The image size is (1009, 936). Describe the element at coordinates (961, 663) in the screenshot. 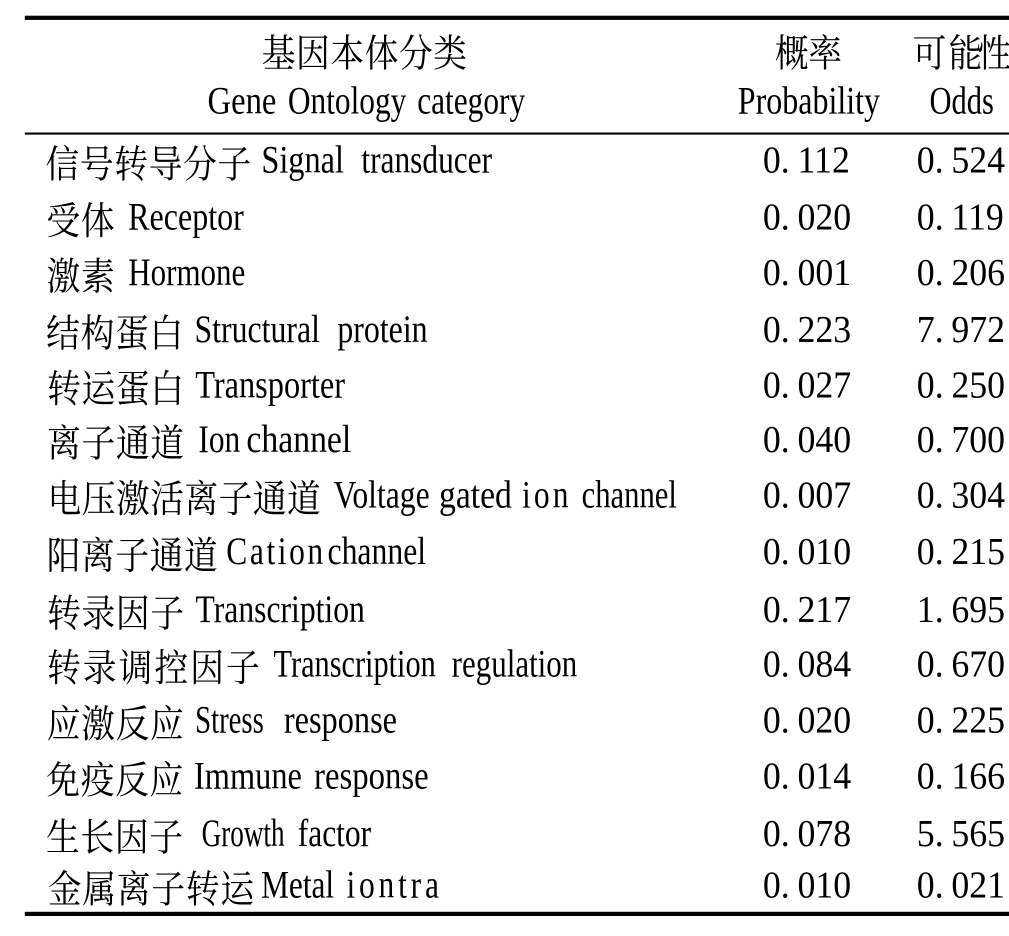

I see `svg-text: 0. 670` at that location.